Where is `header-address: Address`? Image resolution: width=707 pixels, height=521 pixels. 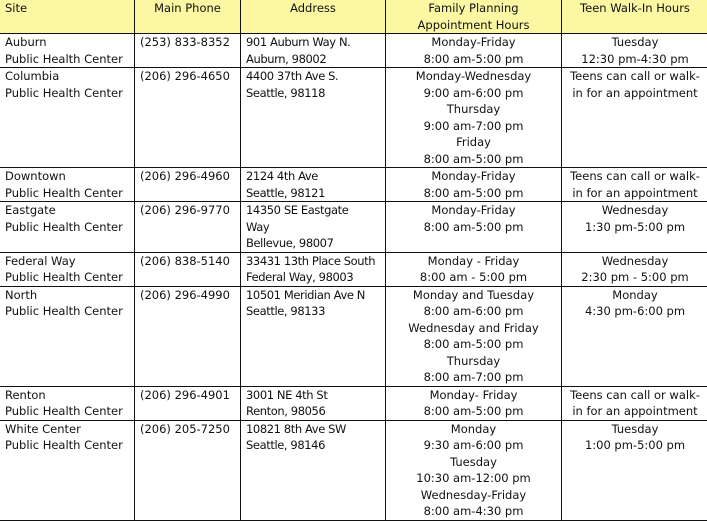
header-address: Address is located at coordinates (313, 17).